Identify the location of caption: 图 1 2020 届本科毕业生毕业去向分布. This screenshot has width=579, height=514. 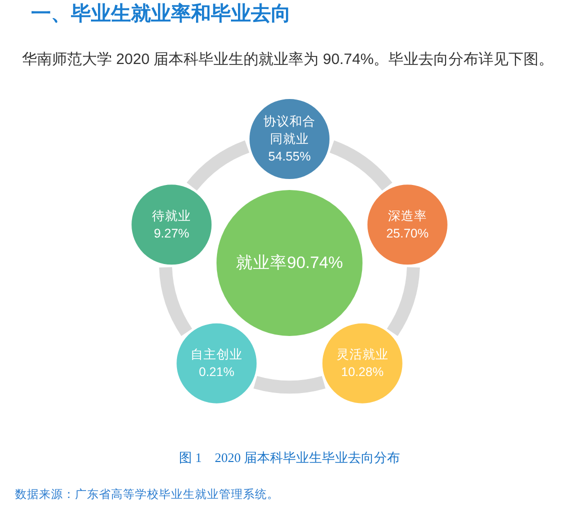
(289, 458).